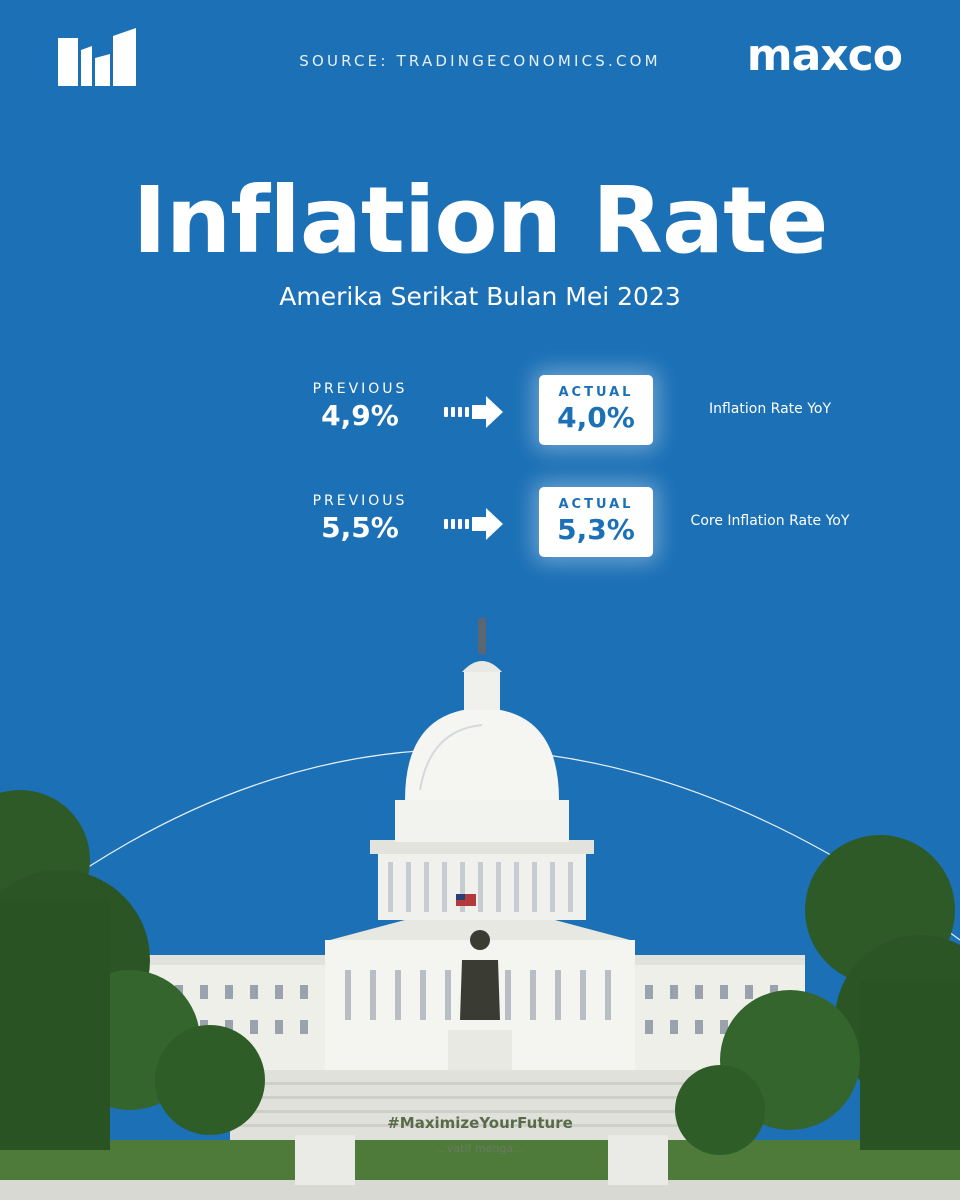 Image resolution: width=960 pixels, height=1200 pixels. Describe the element at coordinates (480, 220) in the screenshot. I see `page-title: Inflation Rate` at that location.